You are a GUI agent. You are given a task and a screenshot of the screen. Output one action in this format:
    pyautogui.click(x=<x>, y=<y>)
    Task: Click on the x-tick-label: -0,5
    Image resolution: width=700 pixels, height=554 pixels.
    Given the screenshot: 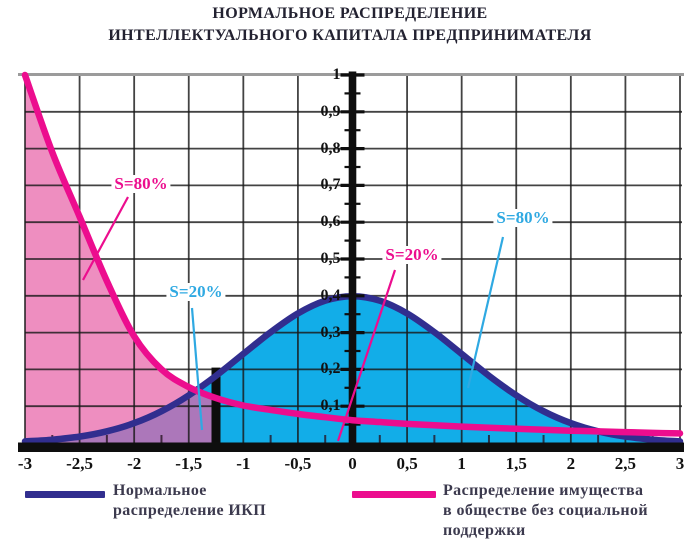 What is the action you would take?
    pyautogui.click(x=298, y=463)
    